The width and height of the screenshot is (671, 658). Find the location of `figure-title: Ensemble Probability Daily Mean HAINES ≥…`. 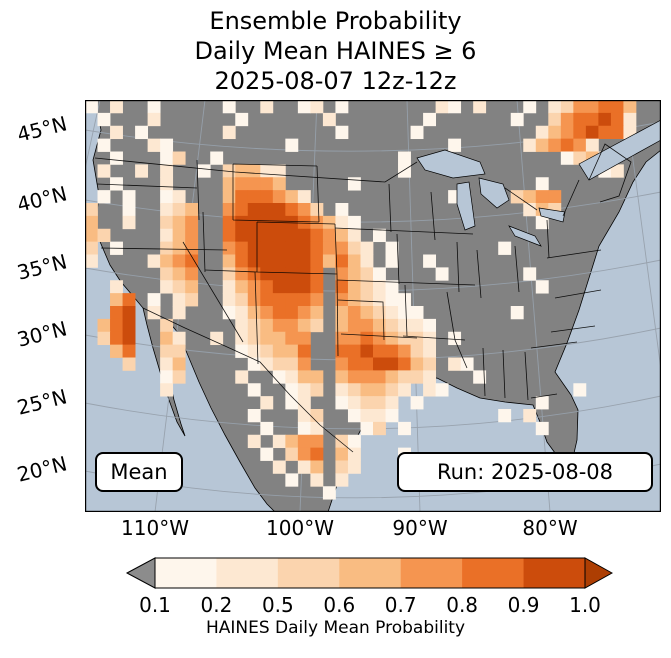

figure-title: Ensemble Probability Daily Mean HAINES ≥… is located at coordinates (335, 51).